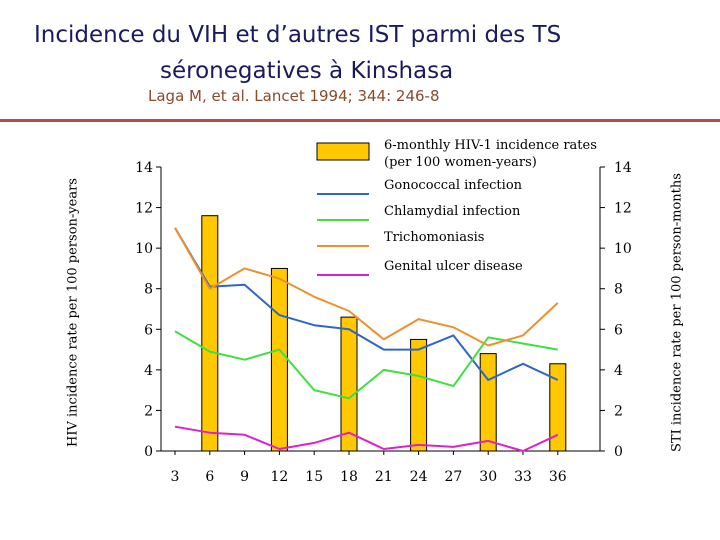 This screenshot has width=720, height=540. Describe the element at coordinates (307, 71) in the screenshot. I see `slide-title-line2: séronegatives à Kinshasa` at that location.